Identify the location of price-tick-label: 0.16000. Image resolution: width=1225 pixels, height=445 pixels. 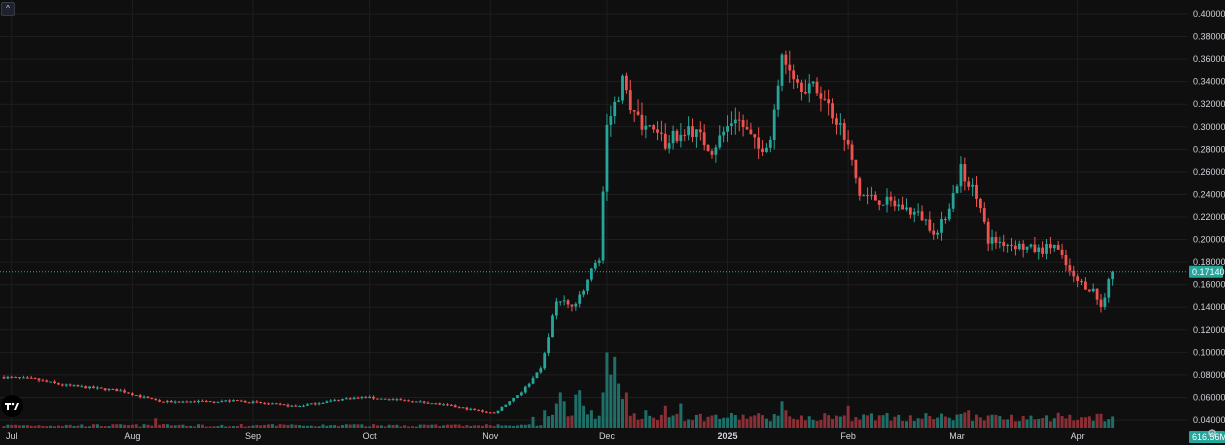
(1209, 285).